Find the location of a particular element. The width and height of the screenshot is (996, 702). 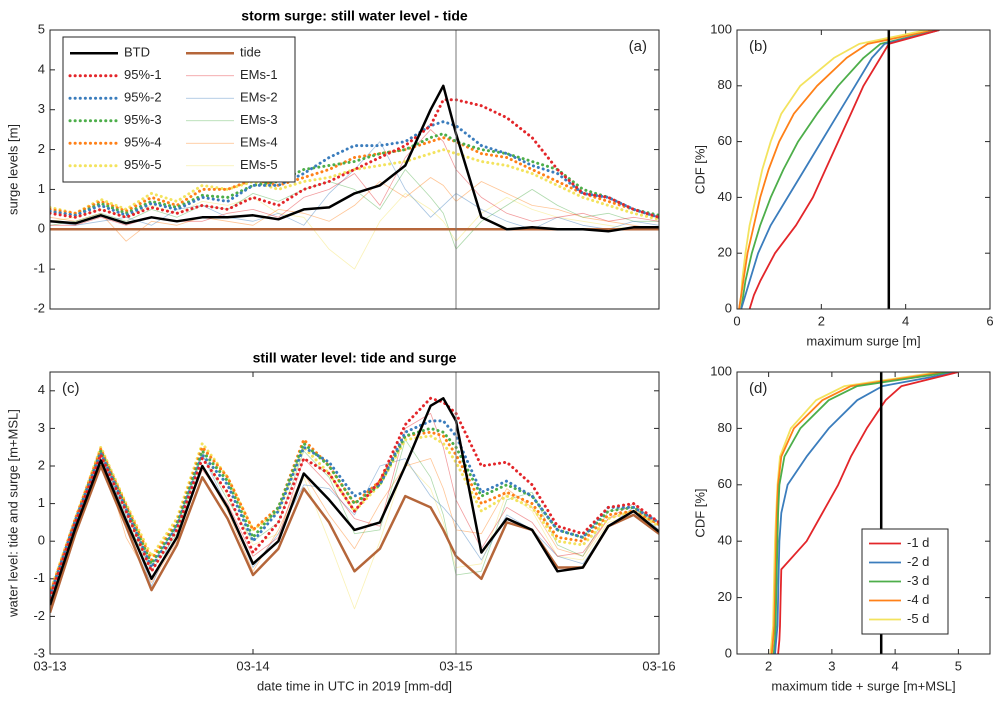

y-tick-label: 5 is located at coordinates (41, 28).